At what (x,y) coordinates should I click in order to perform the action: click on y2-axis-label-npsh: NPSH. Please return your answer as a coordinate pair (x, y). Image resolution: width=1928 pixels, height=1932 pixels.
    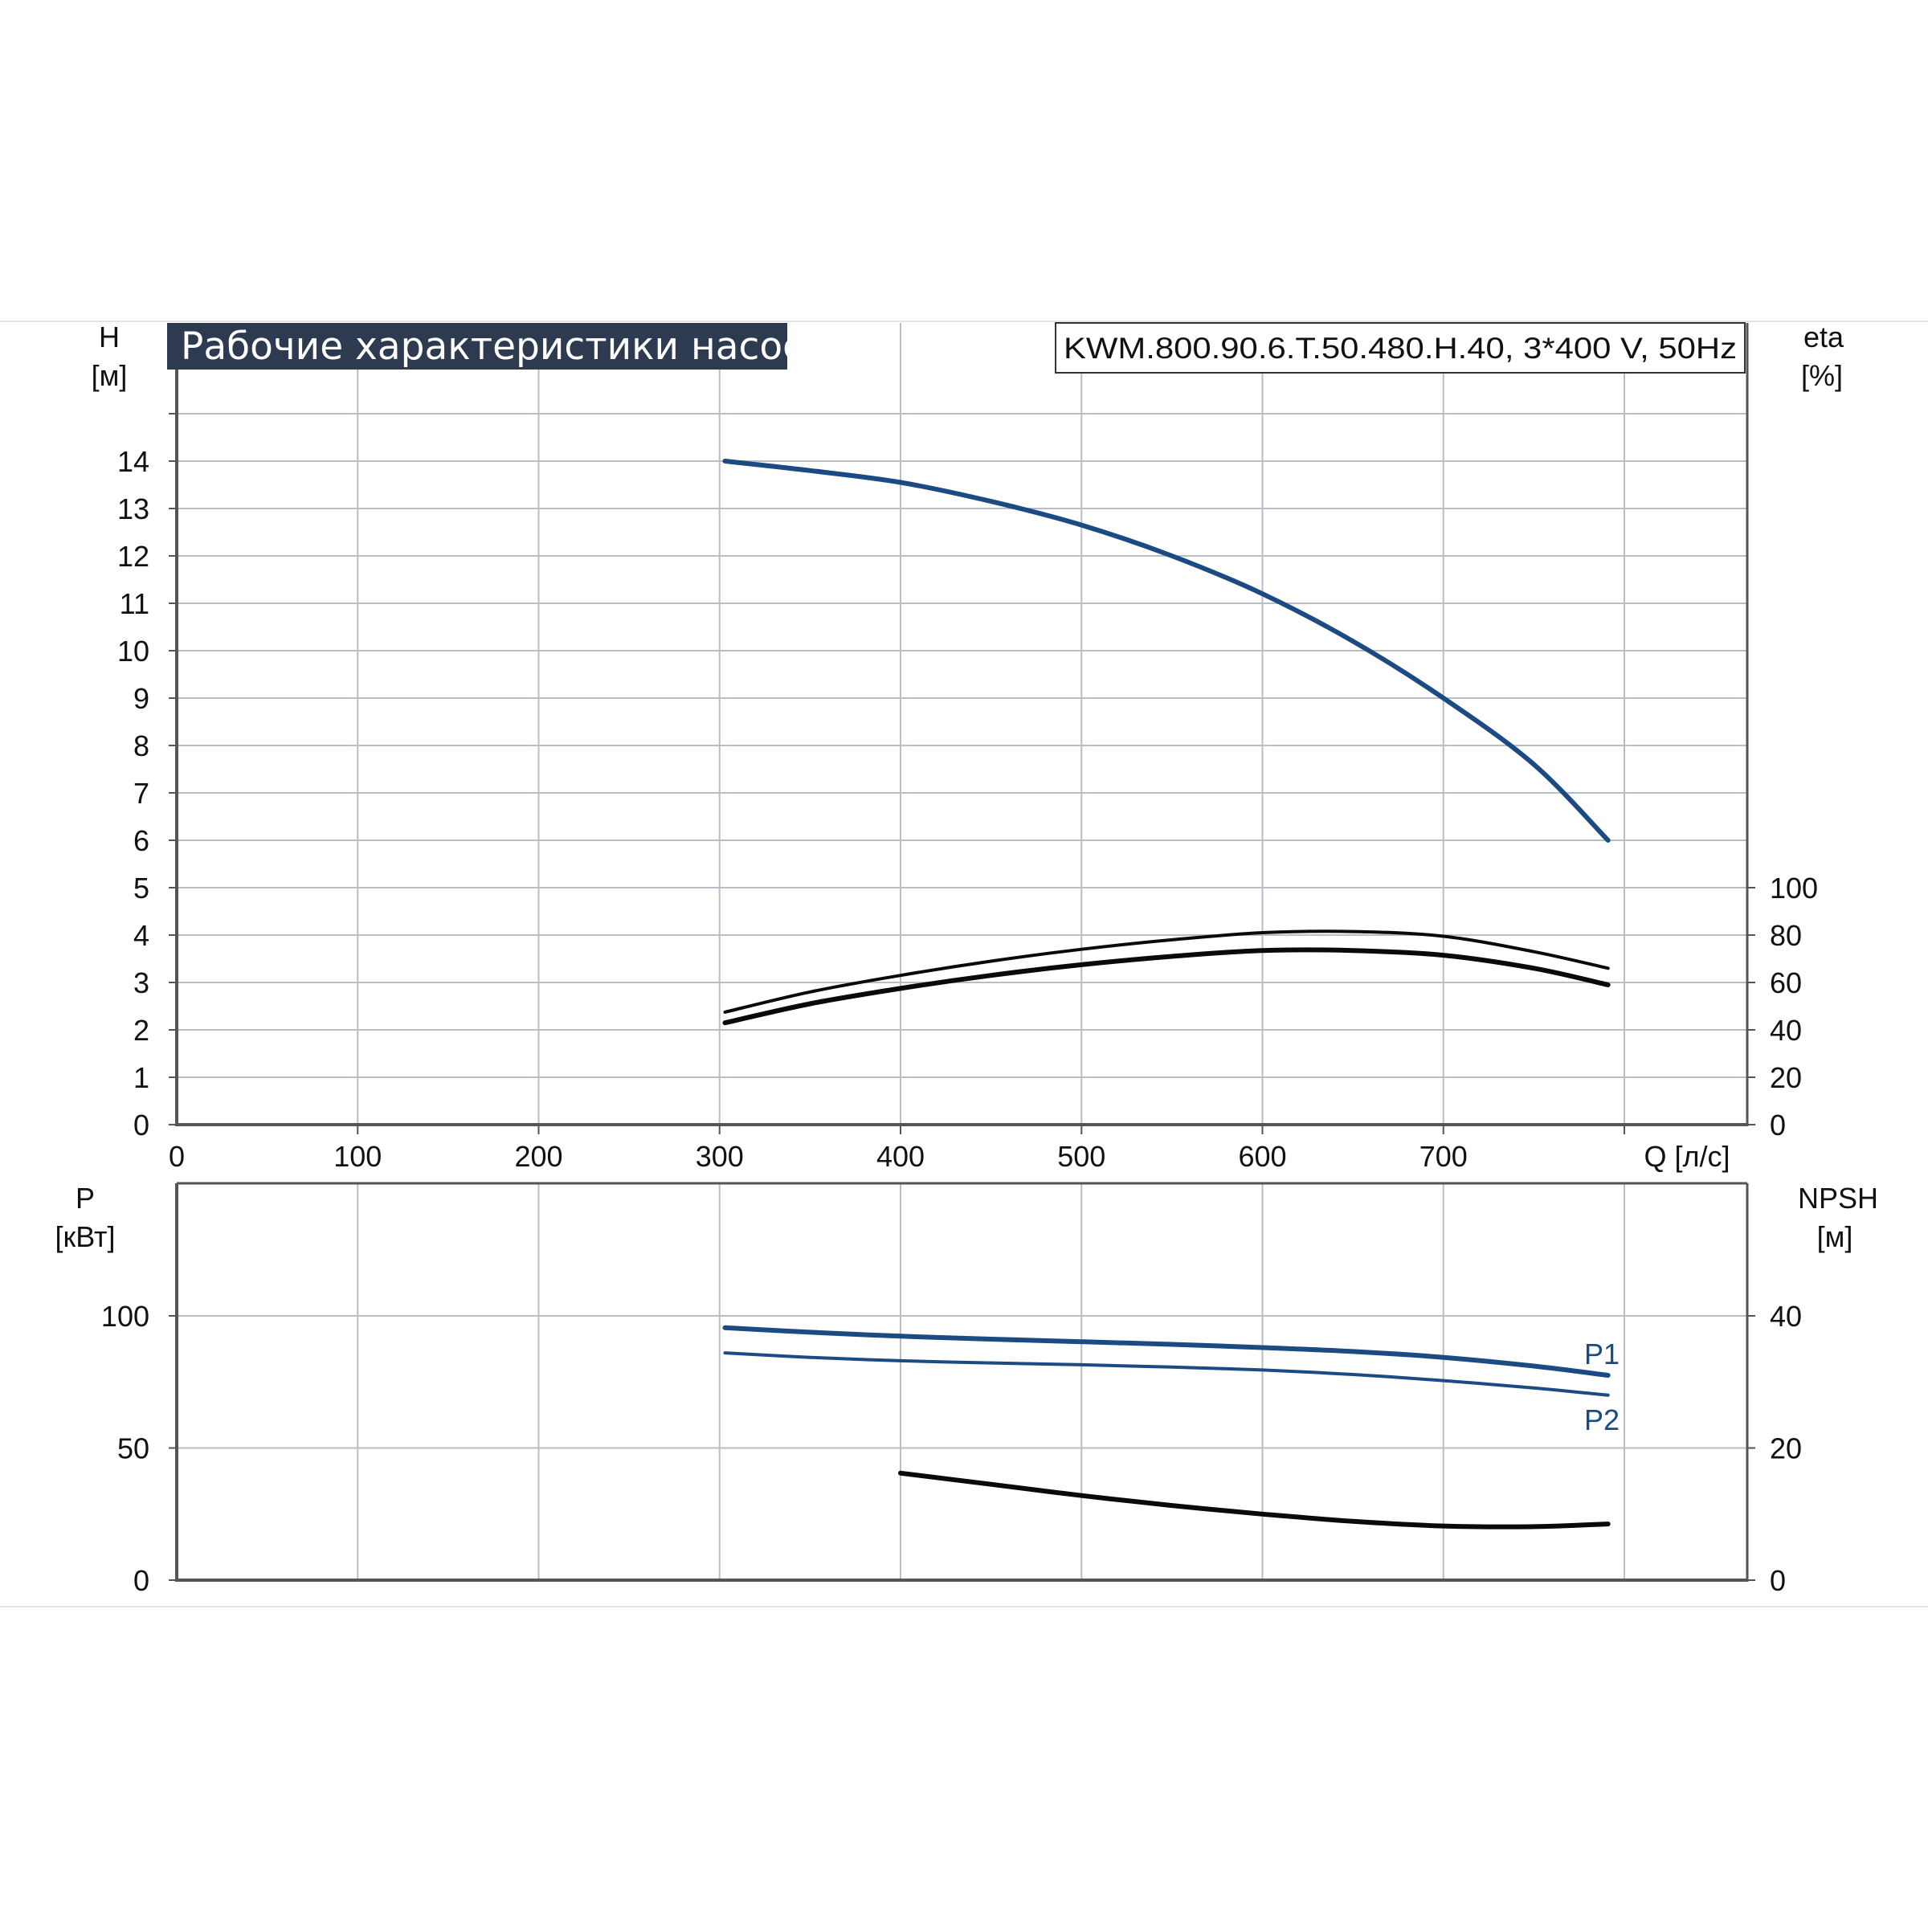
    Looking at the image, I should click on (1838, 1198).